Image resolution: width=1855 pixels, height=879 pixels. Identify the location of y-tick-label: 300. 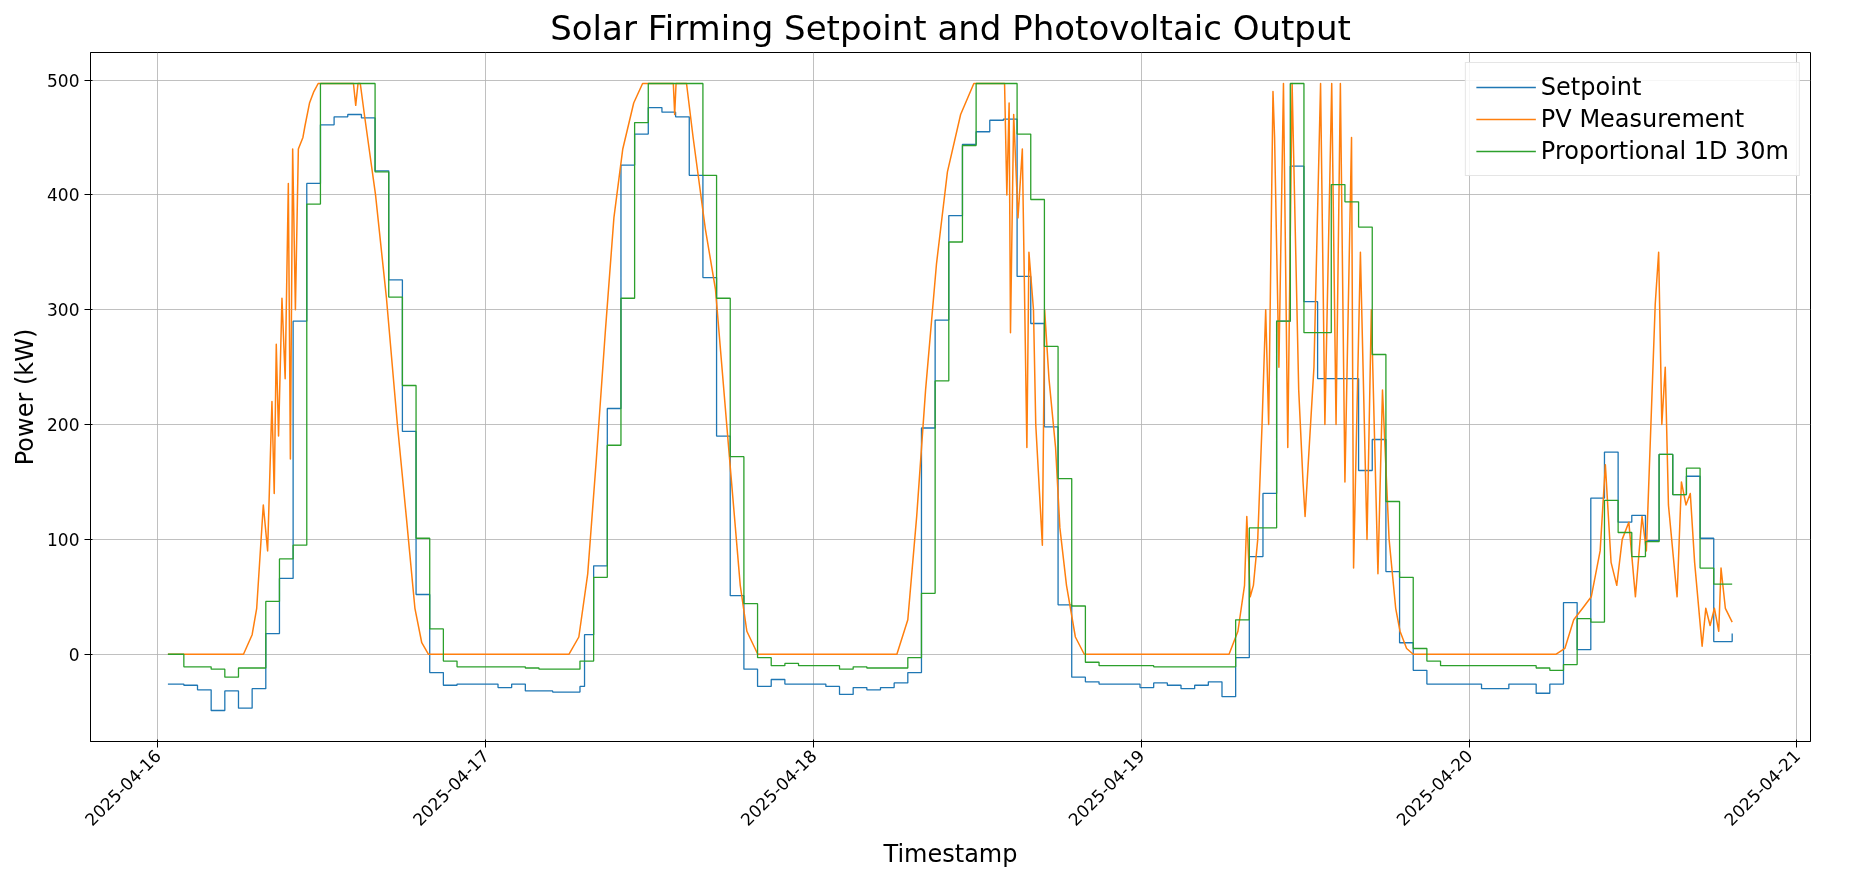
(63, 310).